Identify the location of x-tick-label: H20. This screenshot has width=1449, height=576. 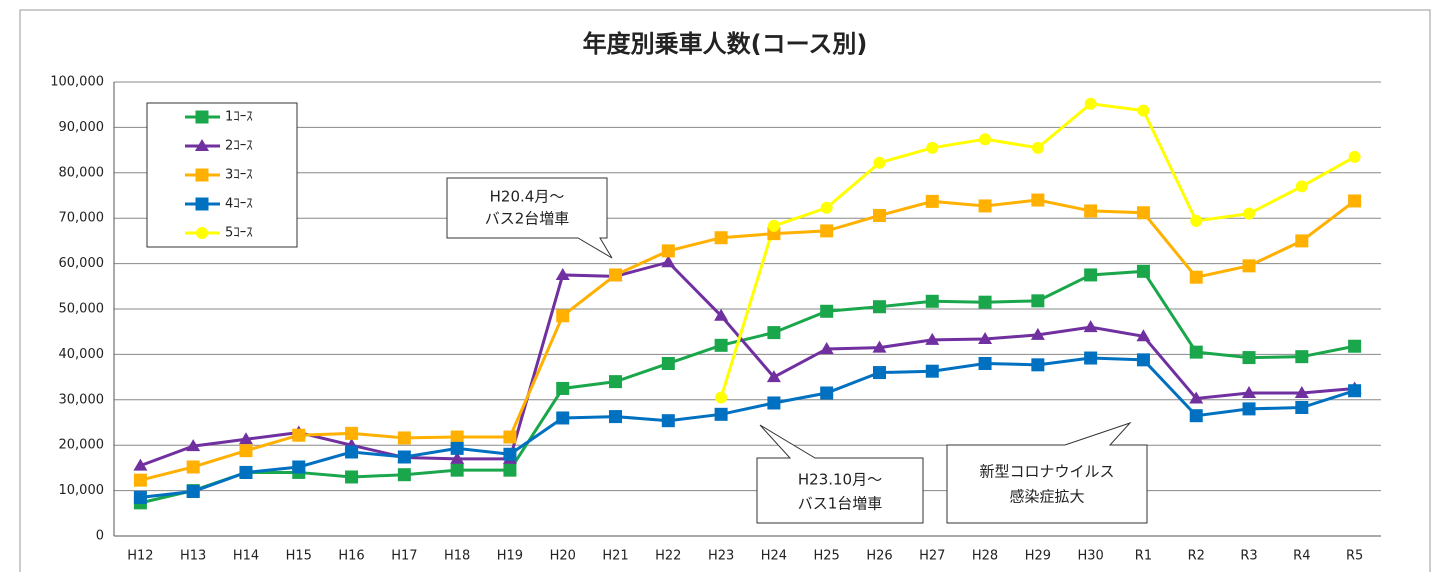
(563, 556).